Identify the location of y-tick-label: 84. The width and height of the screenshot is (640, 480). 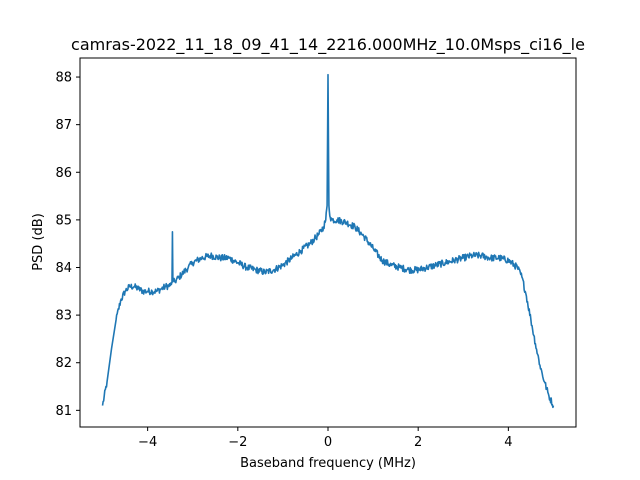
(63, 268).